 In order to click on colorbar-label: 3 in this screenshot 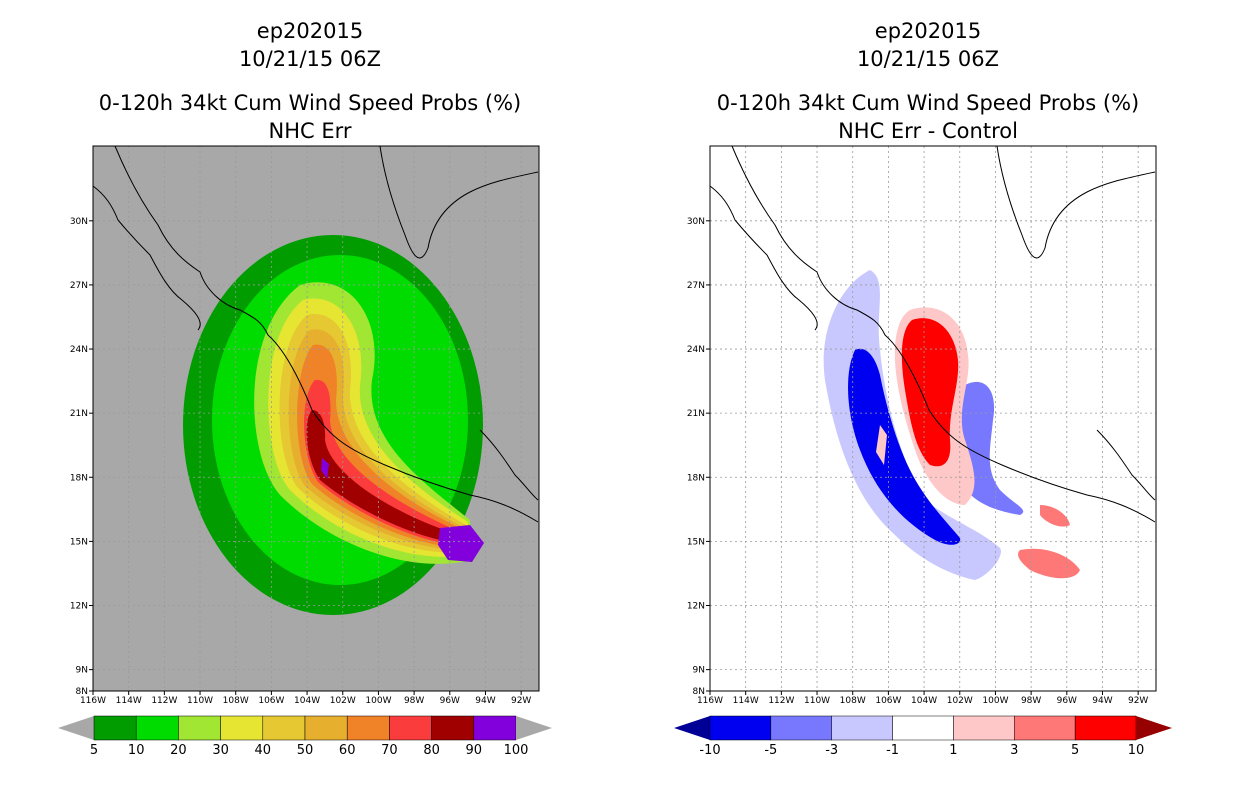, I will do `click(1014, 750)`.